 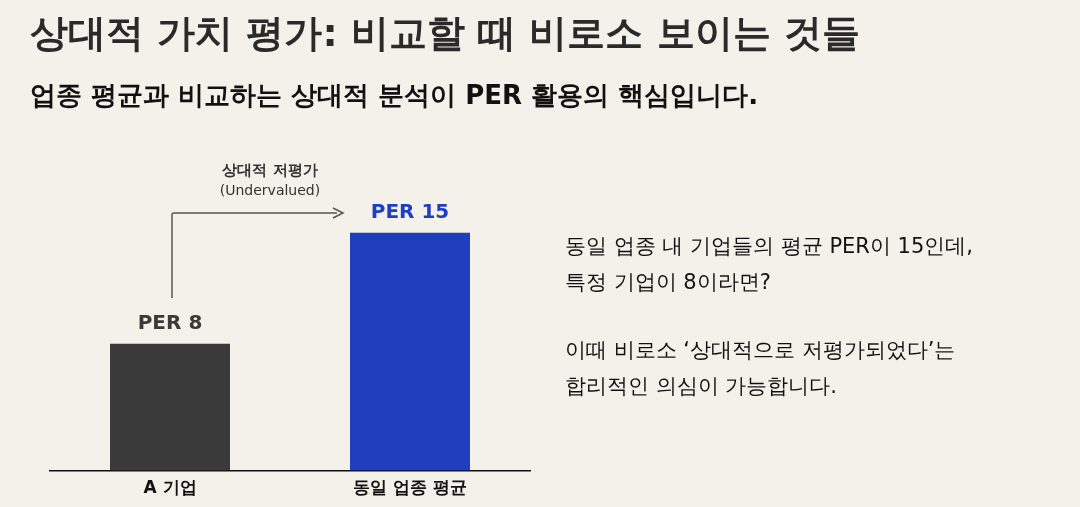 I want to click on text: (Undervalued), so click(x=270, y=190).